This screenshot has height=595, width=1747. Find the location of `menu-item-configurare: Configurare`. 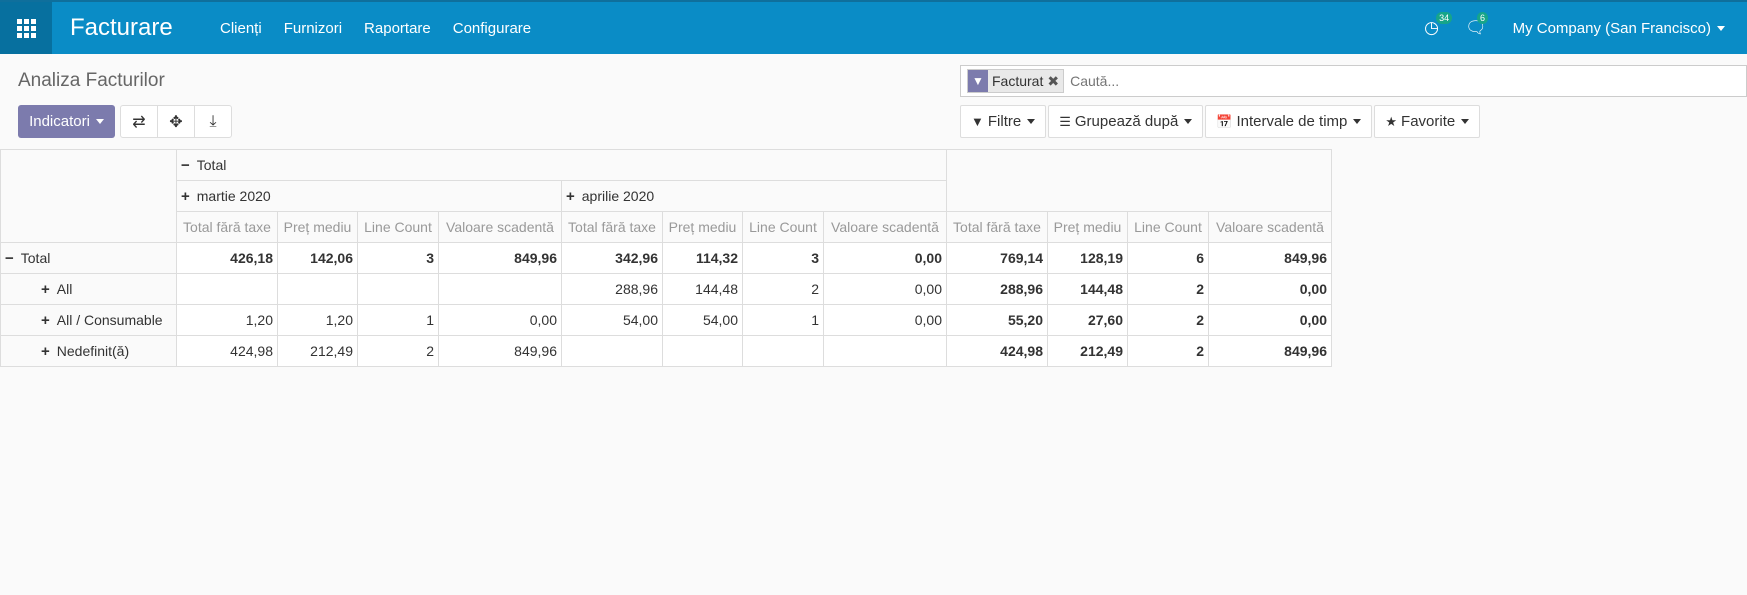

menu-item-configurare: Configurare is located at coordinates (492, 28).